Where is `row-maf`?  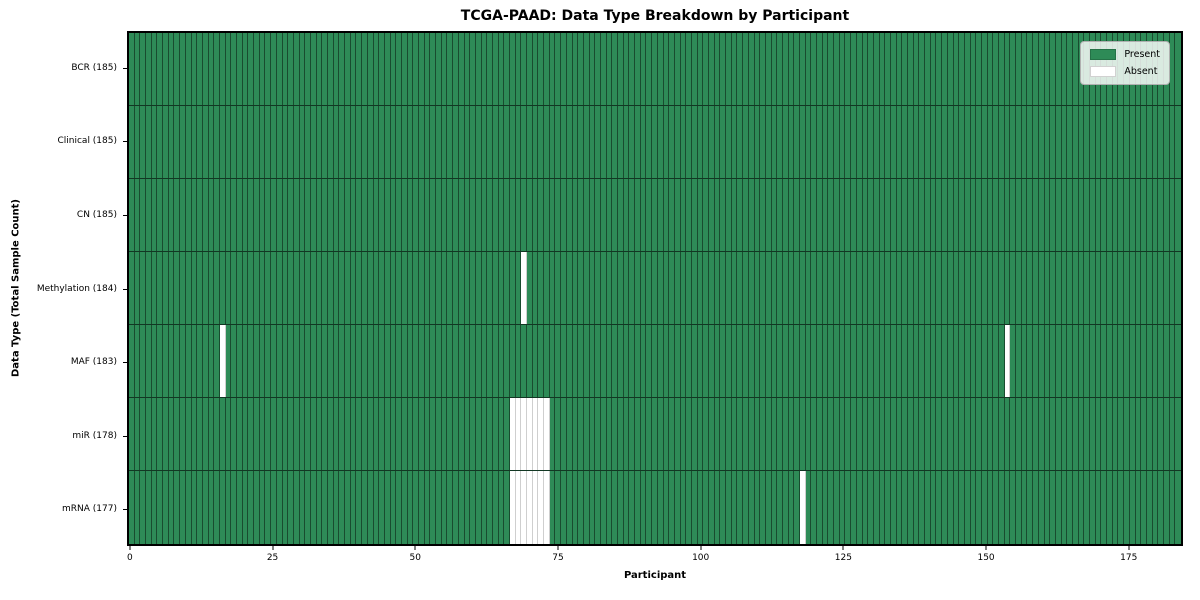
row-maf is located at coordinates (655, 361).